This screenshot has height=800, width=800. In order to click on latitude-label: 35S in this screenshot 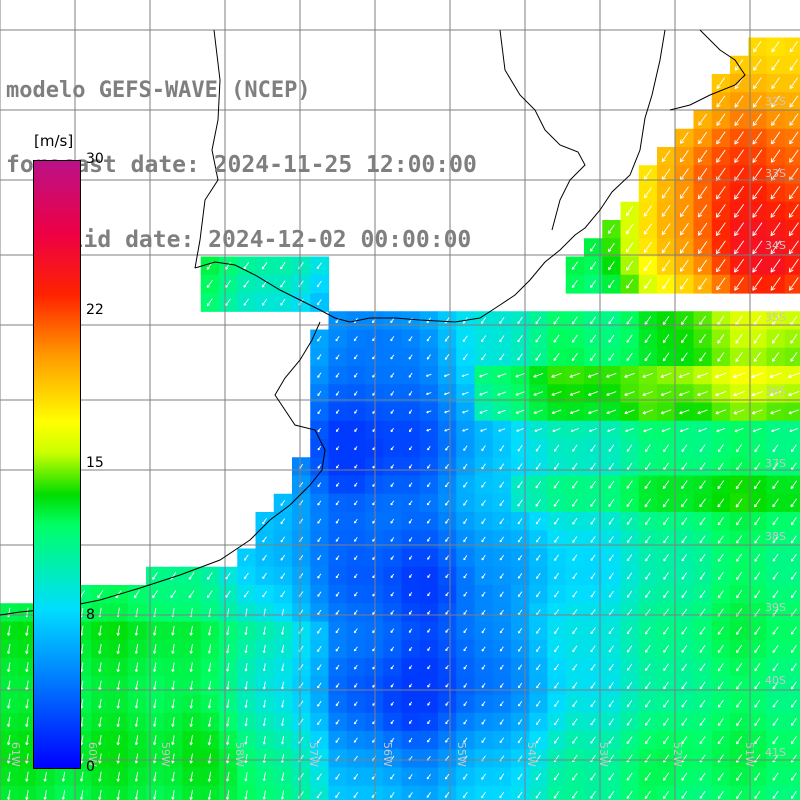, I will do `click(775, 317)`.